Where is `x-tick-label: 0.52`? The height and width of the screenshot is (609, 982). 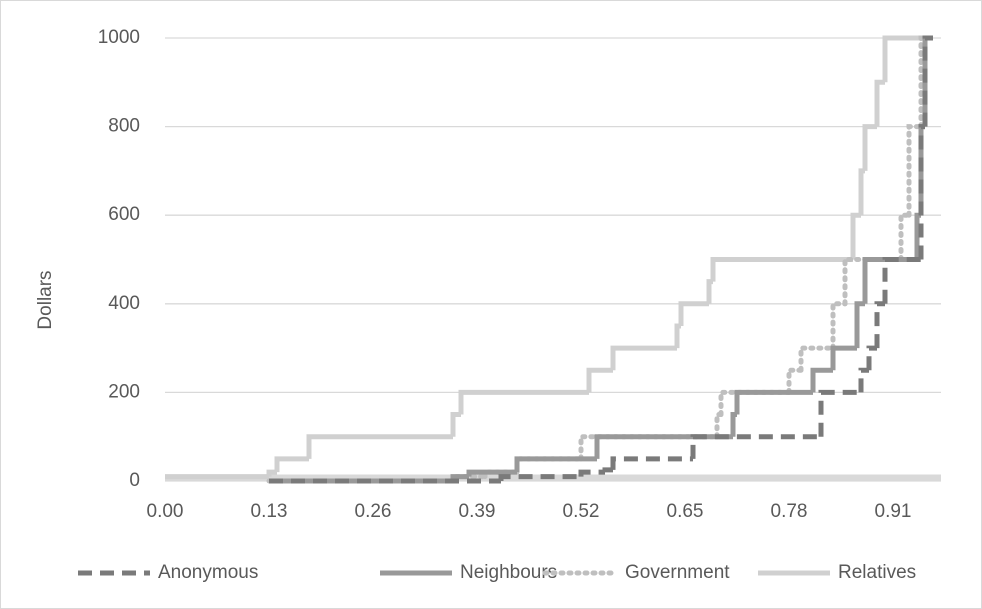 x-tick-label: 0.52 is located at coordinates (581, 511).